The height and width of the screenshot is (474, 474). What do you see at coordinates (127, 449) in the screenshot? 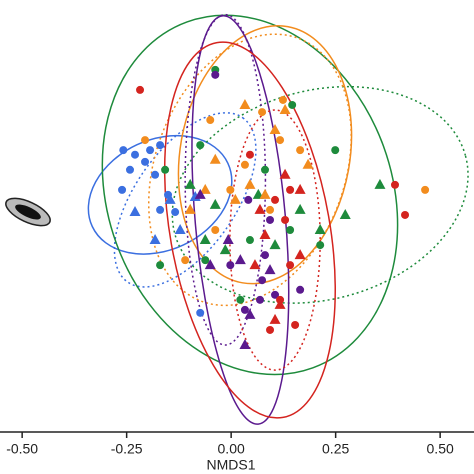
I see `x-tick-label: -0.25` at bounding box center [127, 449].